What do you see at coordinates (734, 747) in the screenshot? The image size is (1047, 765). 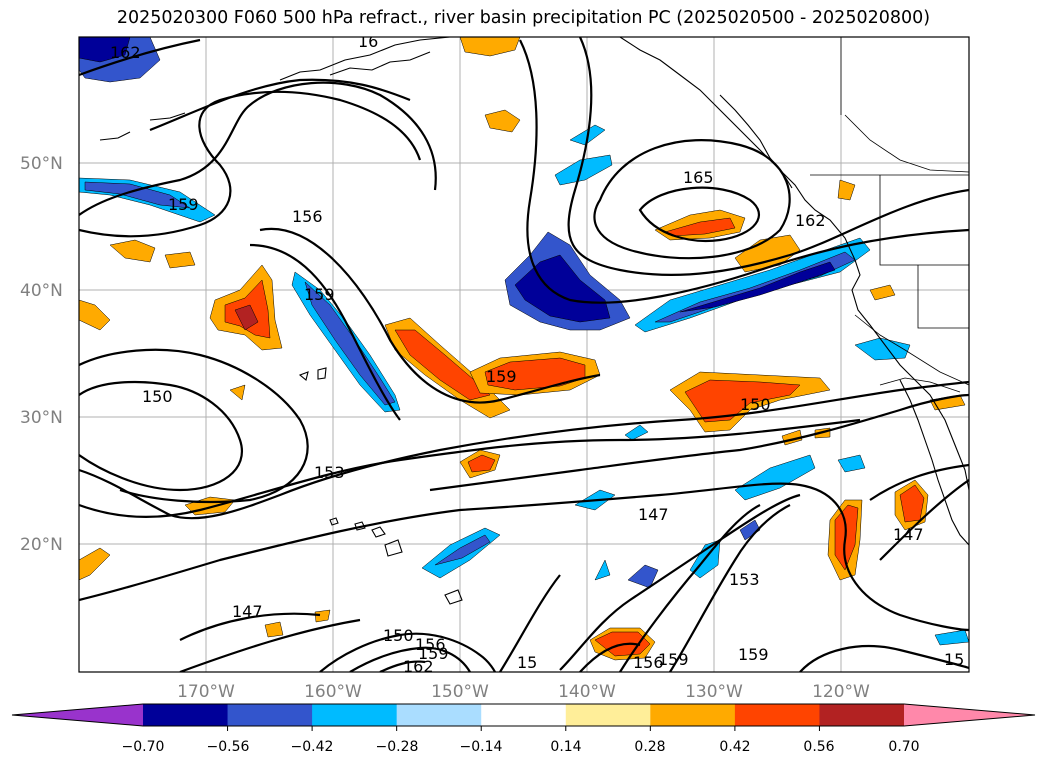 I see `colorbar-tick-label: 0.42` at bounding box center [734, 747].